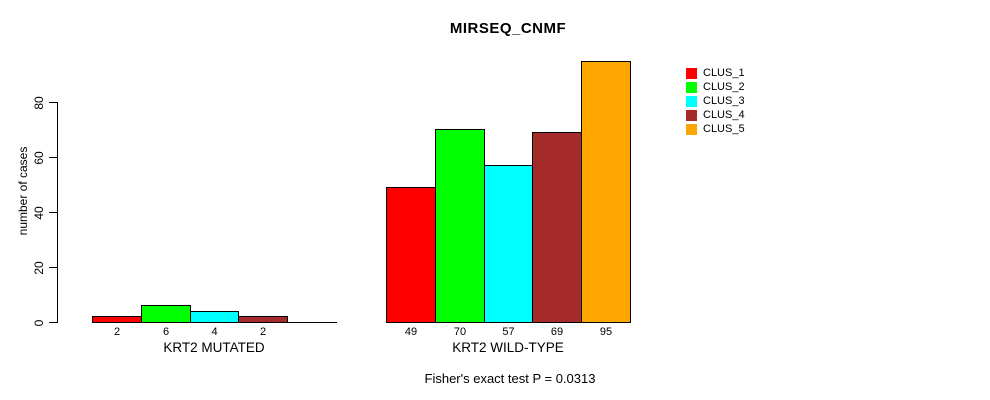  I want to click on legend-label: CLUS_2, so click(724, 87).